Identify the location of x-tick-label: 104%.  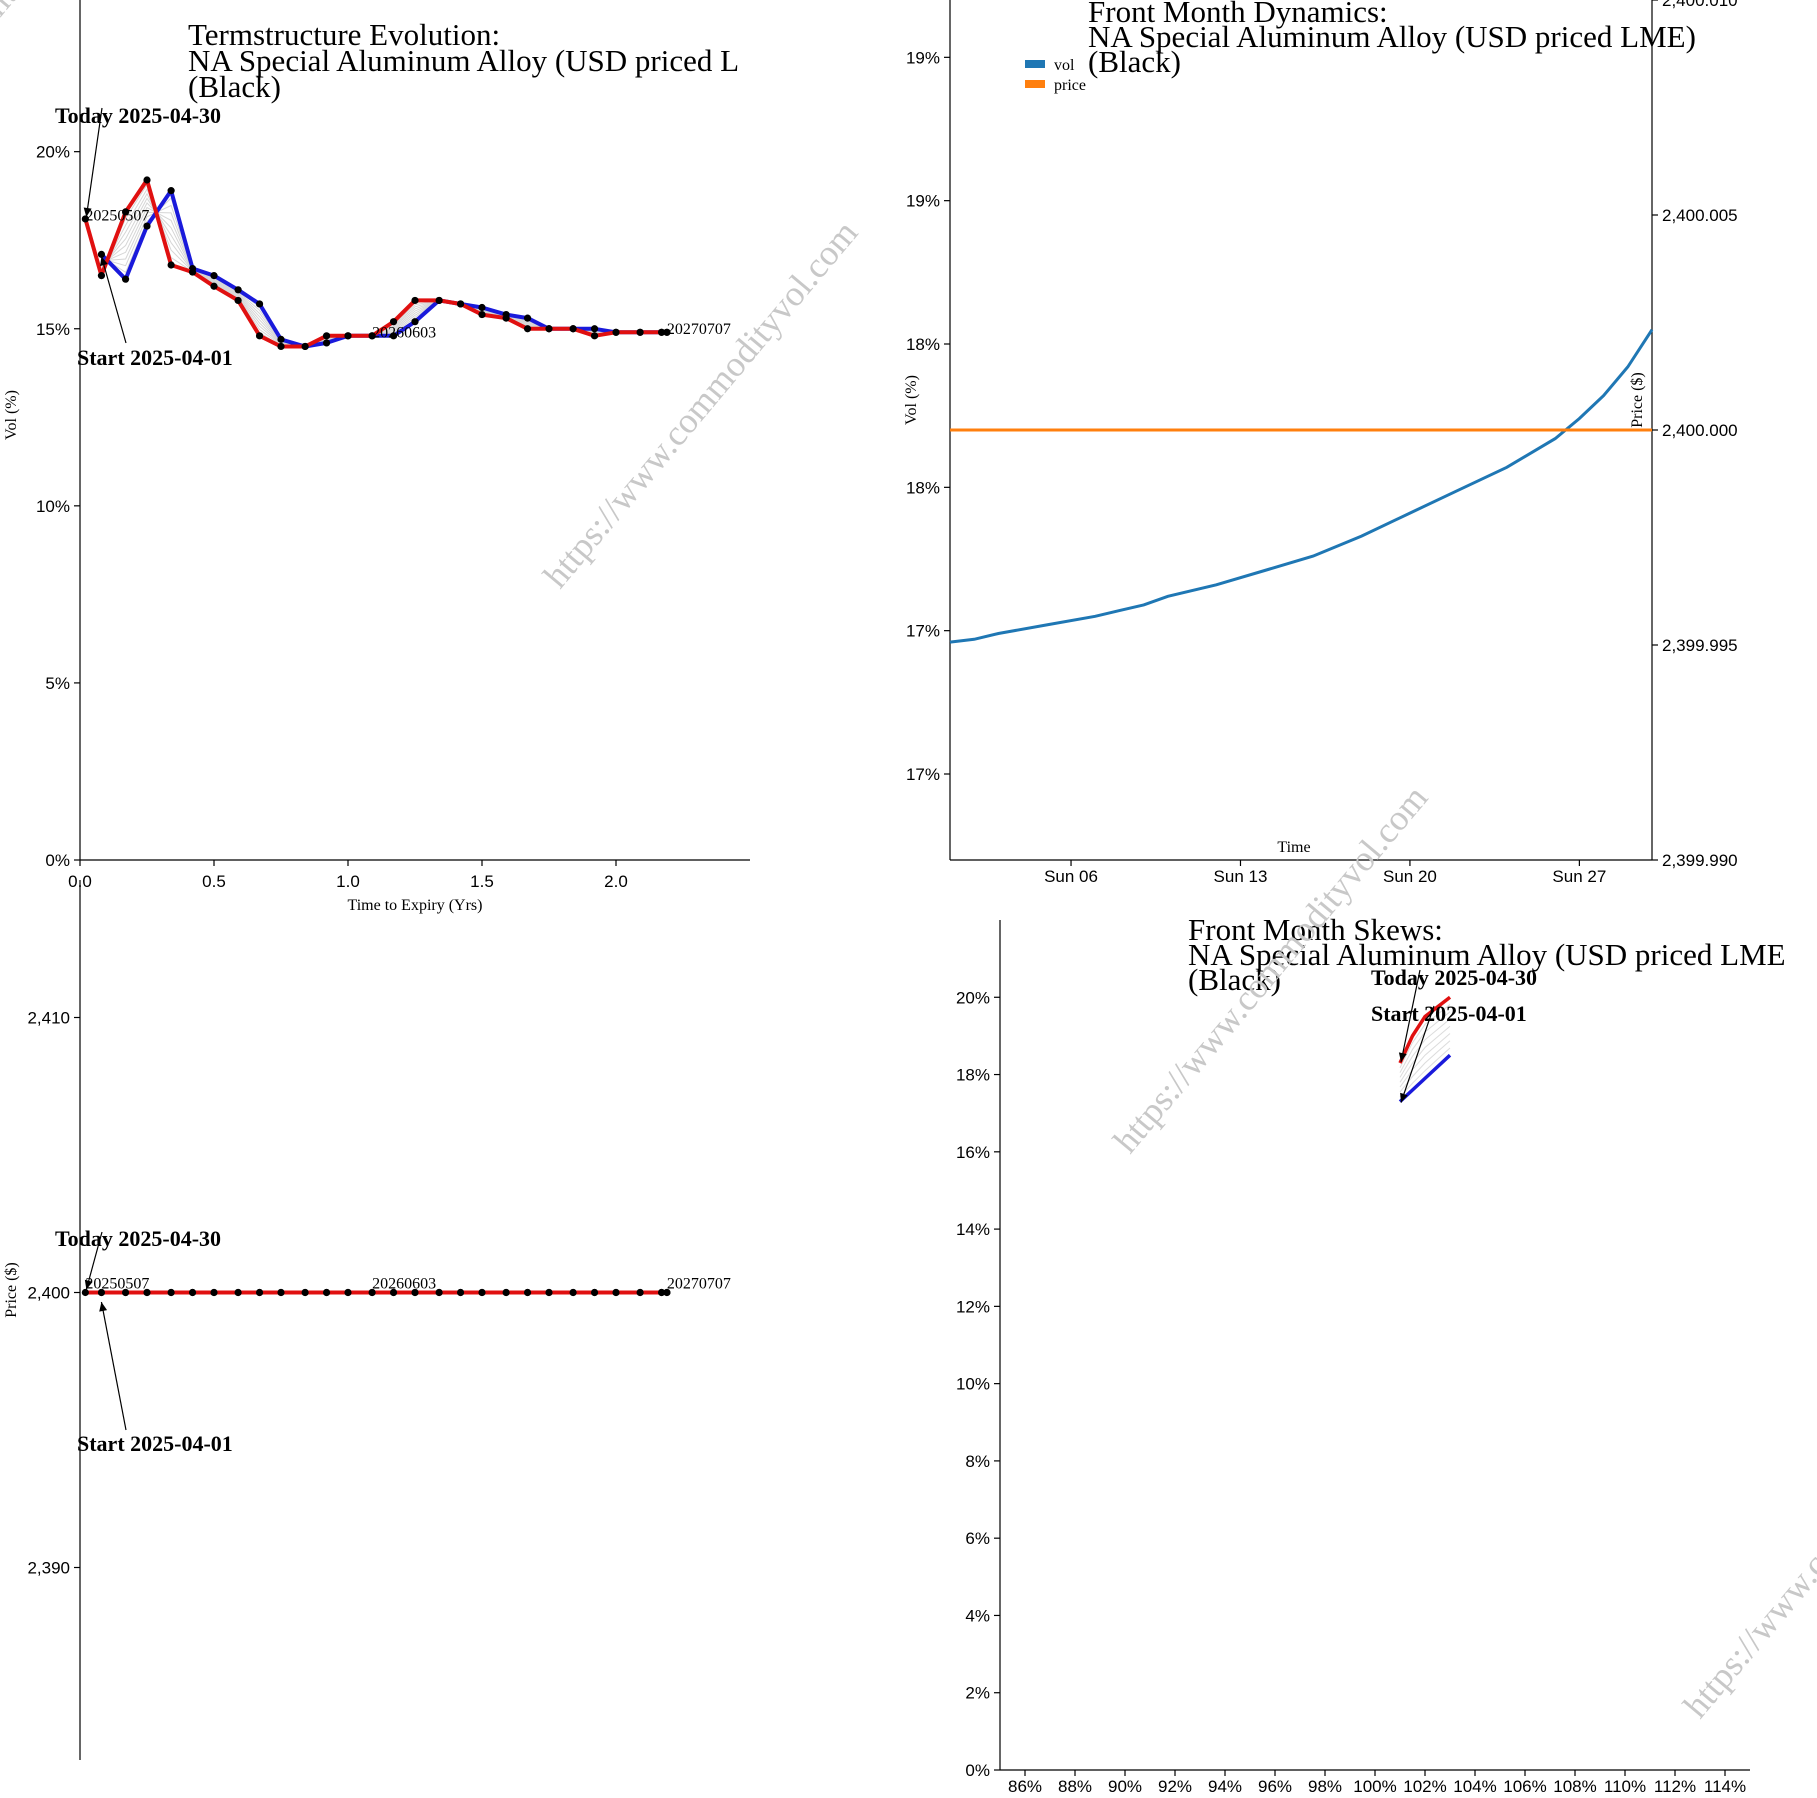
(1474, 1786).